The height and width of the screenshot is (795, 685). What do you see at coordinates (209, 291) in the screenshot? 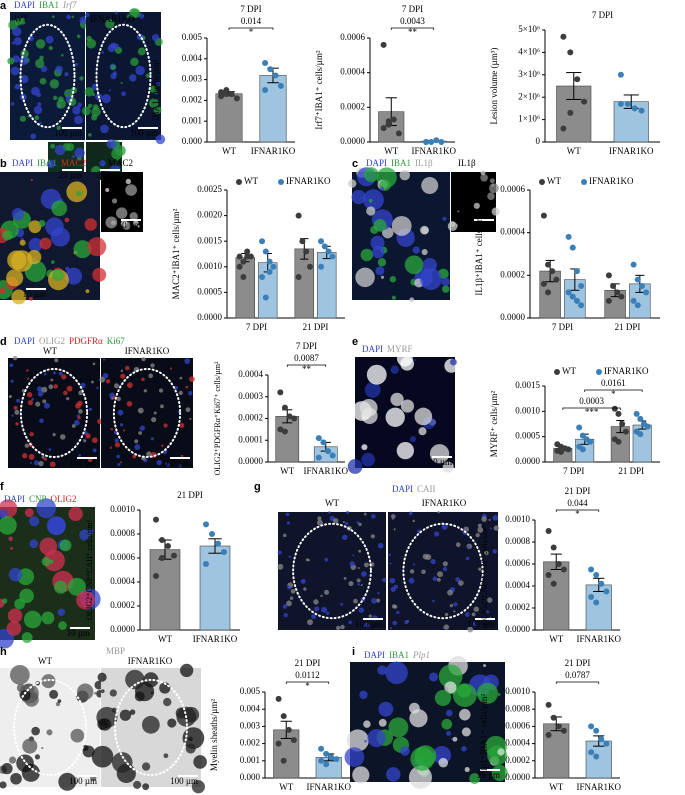
I see `y-tick-label: 0.0005` at bounding box center [209, 291].